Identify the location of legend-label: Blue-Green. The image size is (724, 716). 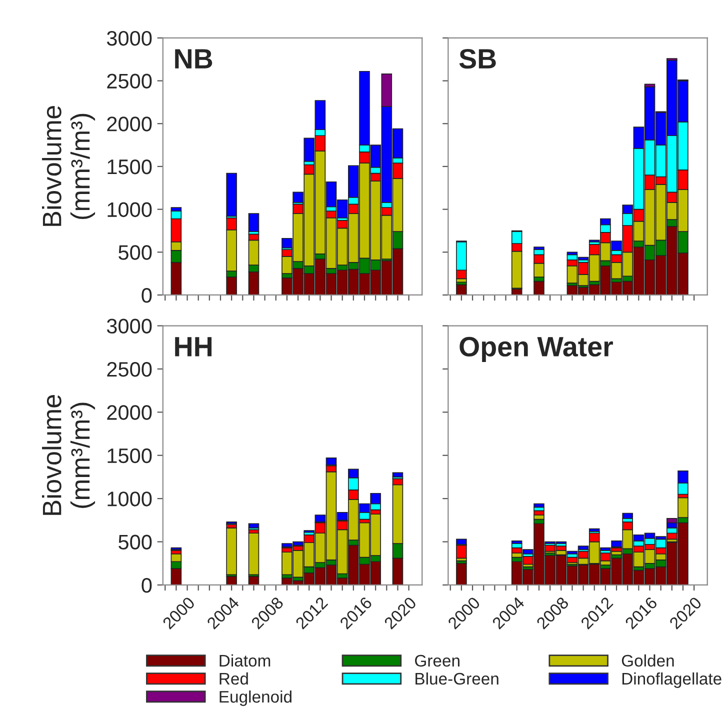
(457, 678).